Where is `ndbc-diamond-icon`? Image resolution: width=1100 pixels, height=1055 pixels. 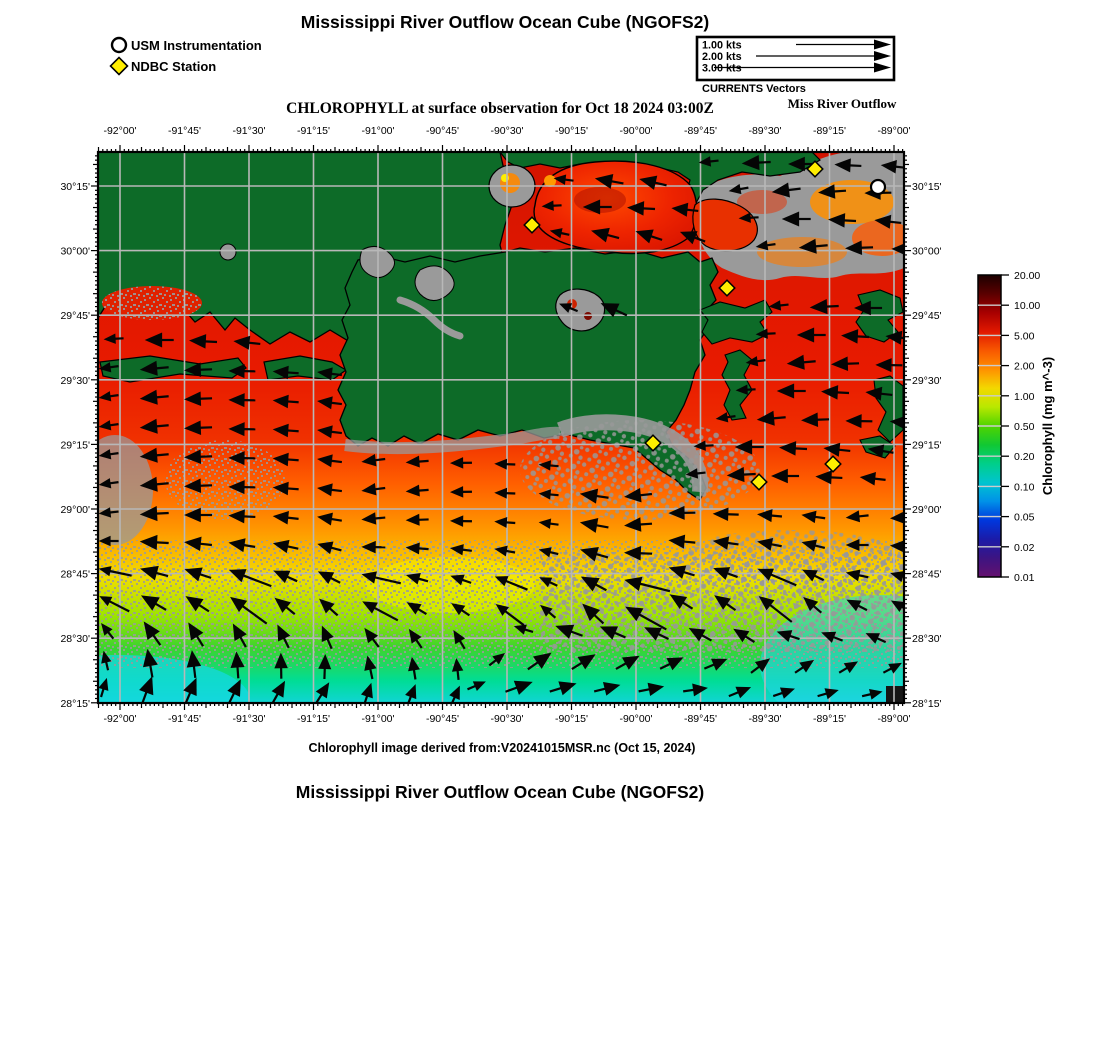 ndbc-diamond-icon is located at coordinates (119, 66).